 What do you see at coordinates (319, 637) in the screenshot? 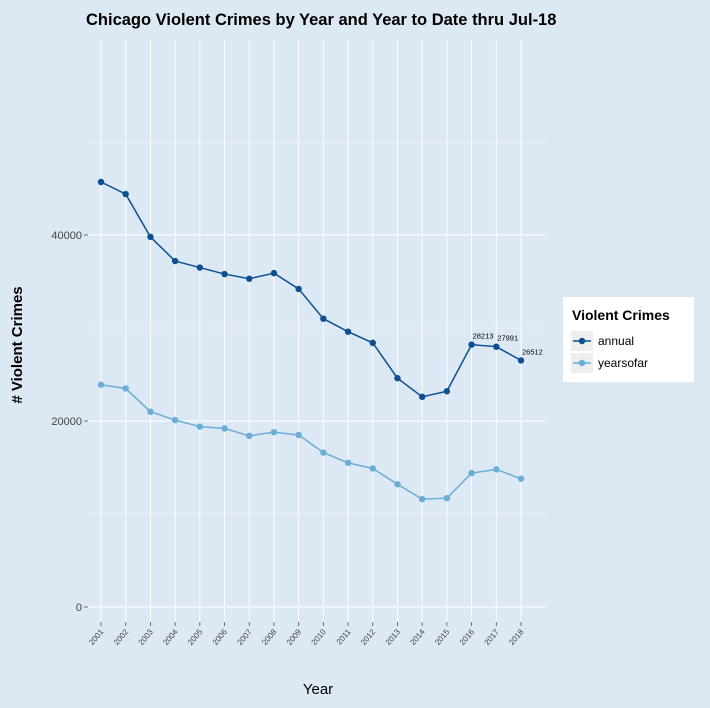
I see `x-tick-label: 2010` at bounding box center [319, 637].